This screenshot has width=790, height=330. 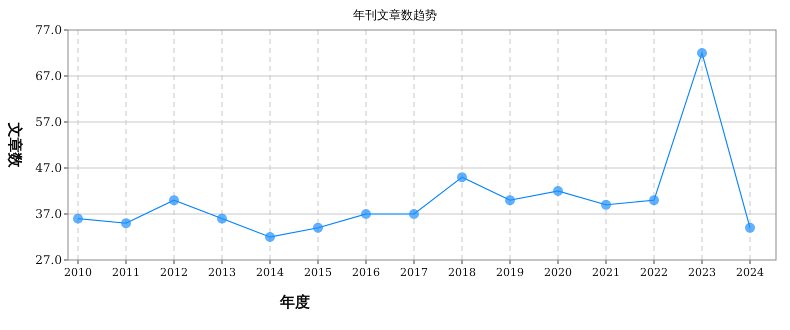 What do you see at coordinates (318, 272) in the screenshot?
I see `x-tick-label: 2015` at bounding box center [318, 272].